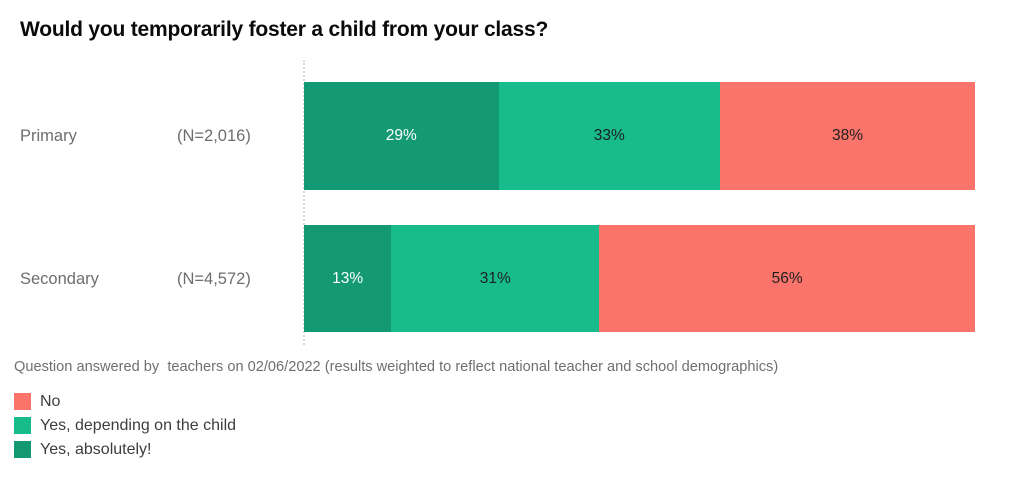 Image resolution: width=1024 pixels, height=482 pixels. What do you see at coordinates (22, 449) in the screenshot?
I see `legend-swatch-yes-absolutely` at bounding box center [22, 449].